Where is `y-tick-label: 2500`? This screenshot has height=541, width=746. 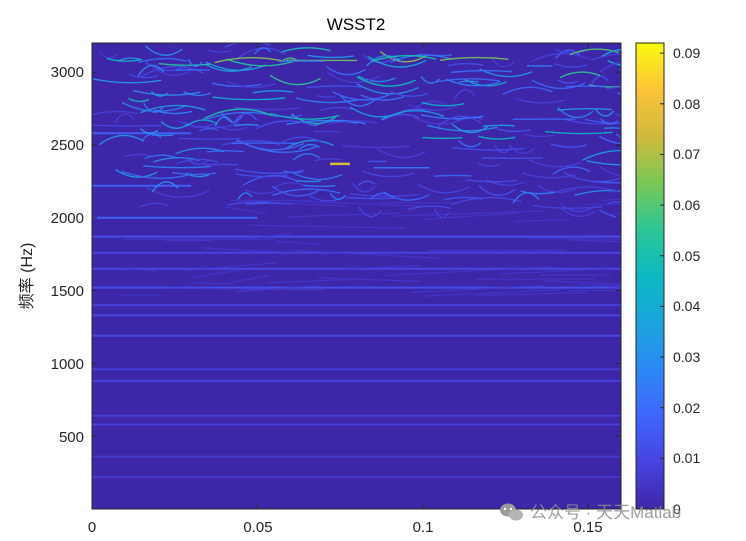
y-tick-label: 2500 is located at coordinates (67, 145).